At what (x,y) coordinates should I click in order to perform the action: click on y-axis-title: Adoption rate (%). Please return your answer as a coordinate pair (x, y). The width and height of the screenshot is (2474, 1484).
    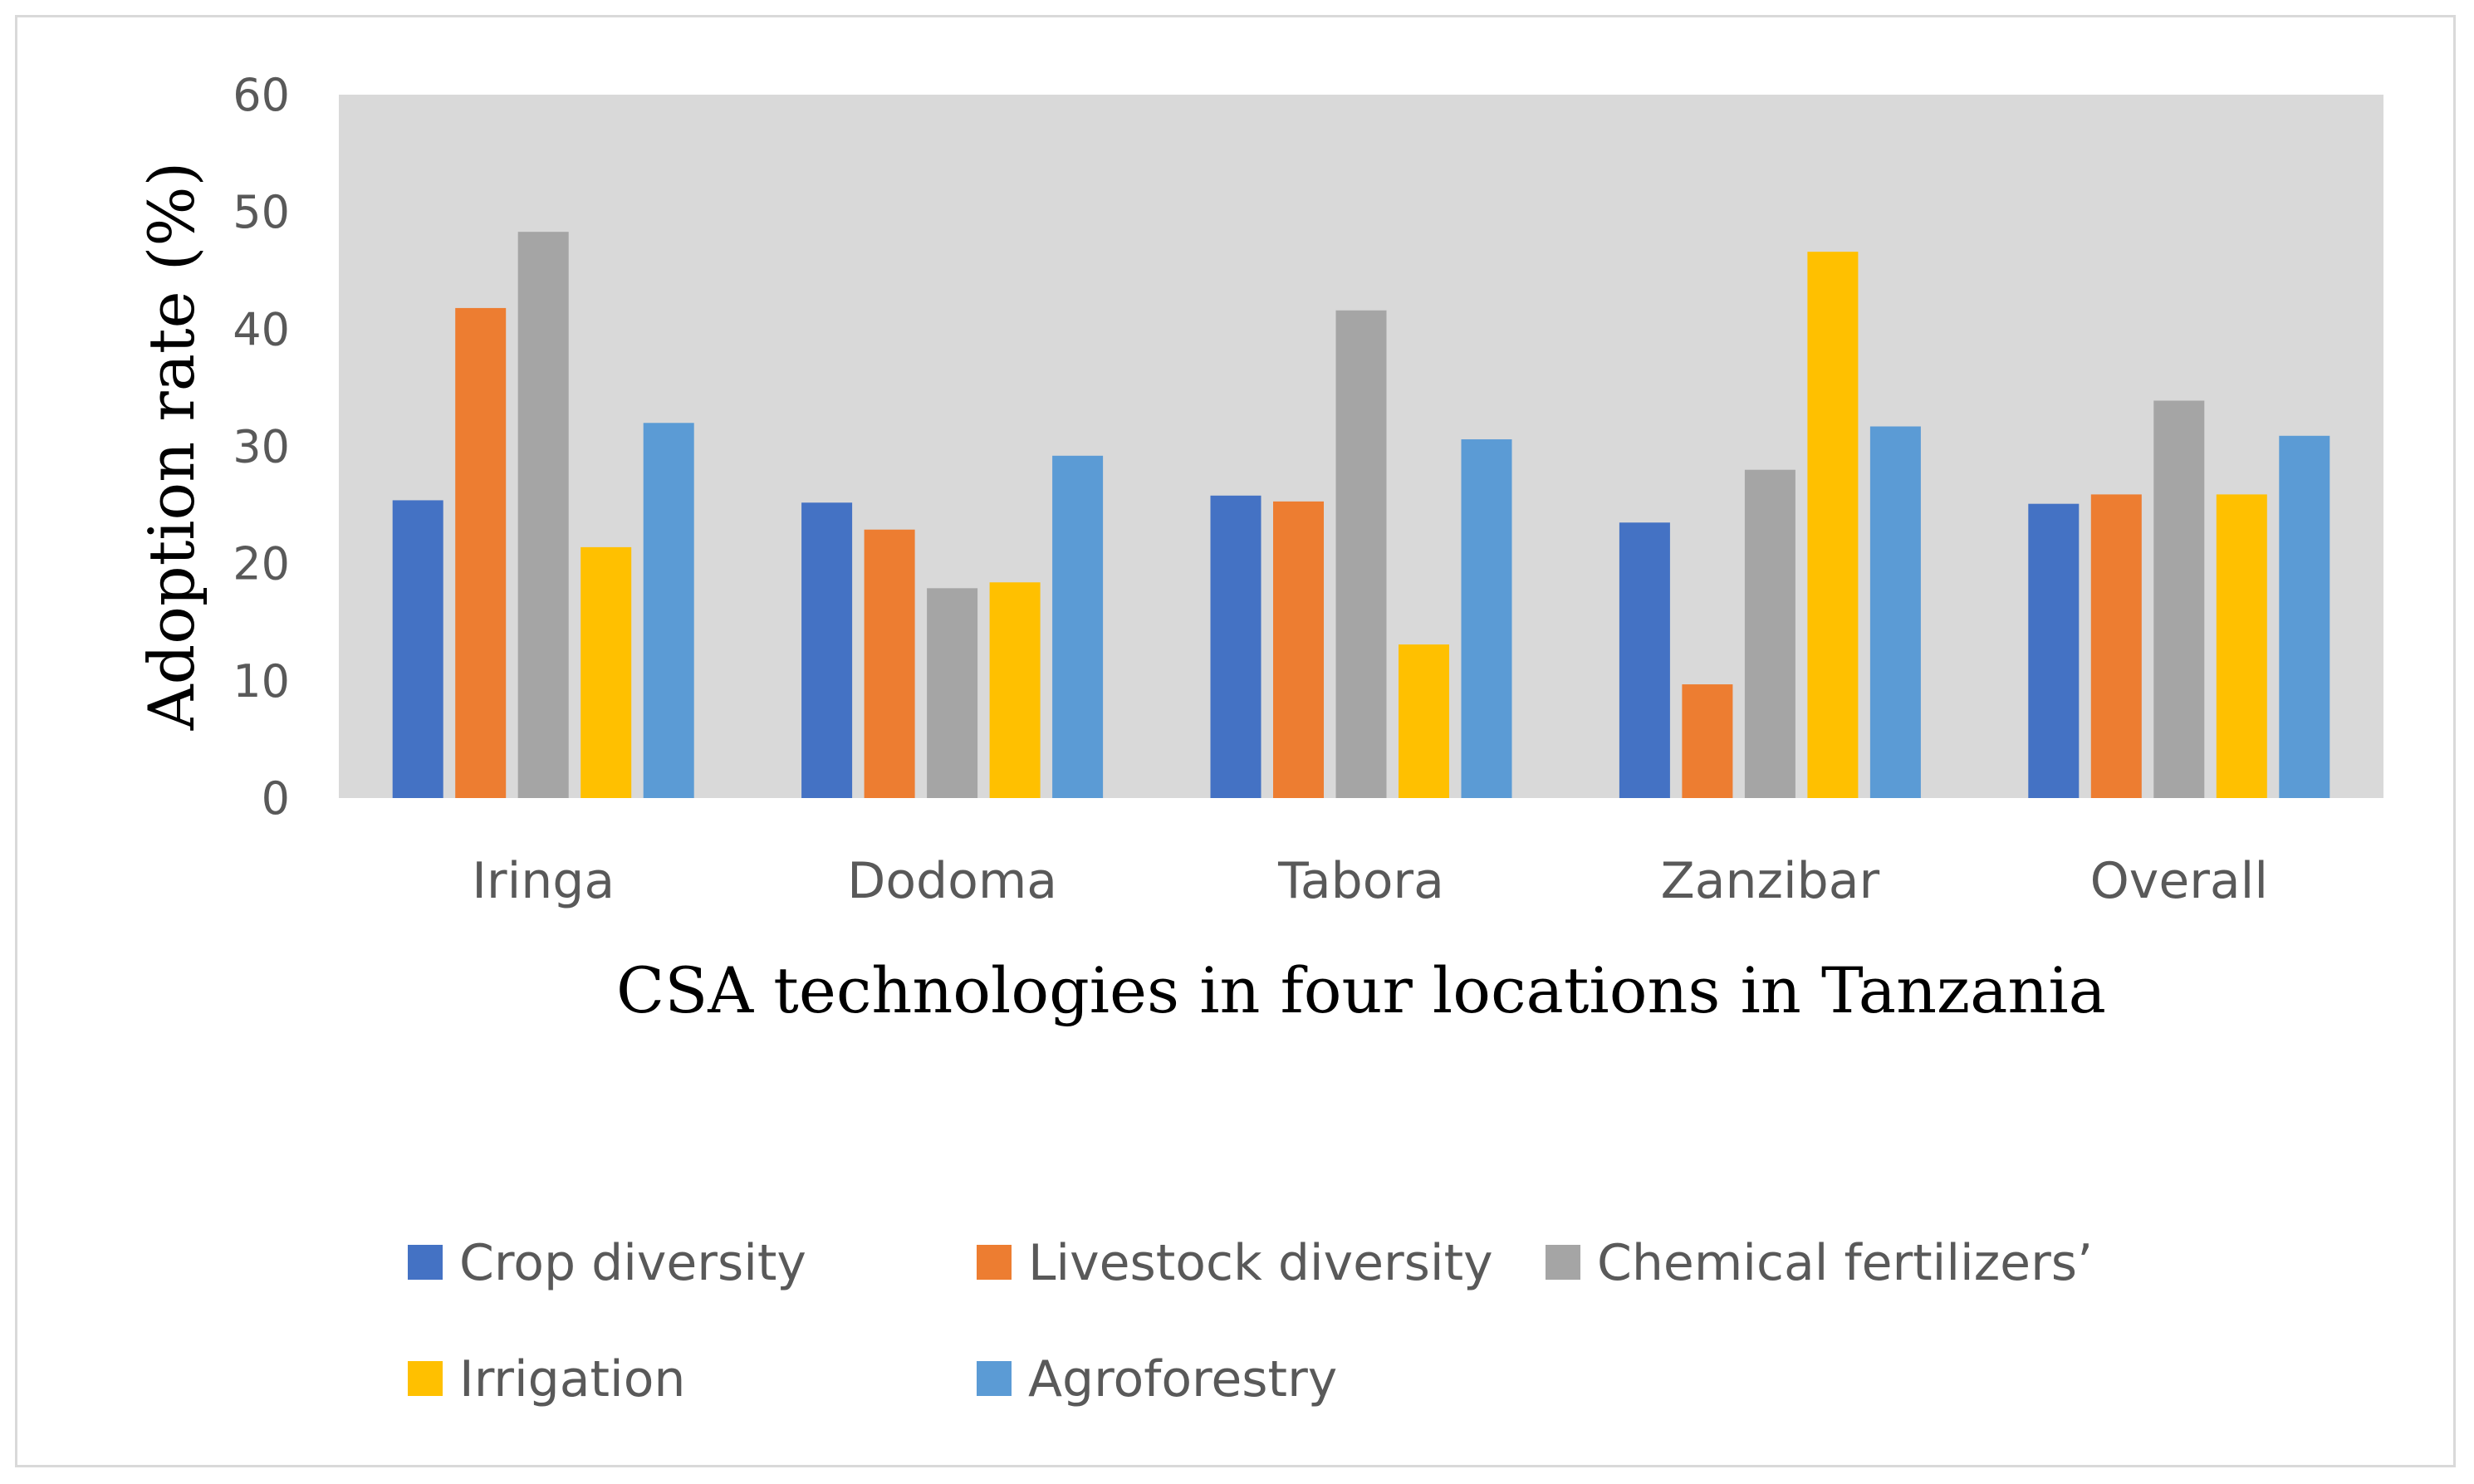
    Looking at the image, I should click on (171, 446).